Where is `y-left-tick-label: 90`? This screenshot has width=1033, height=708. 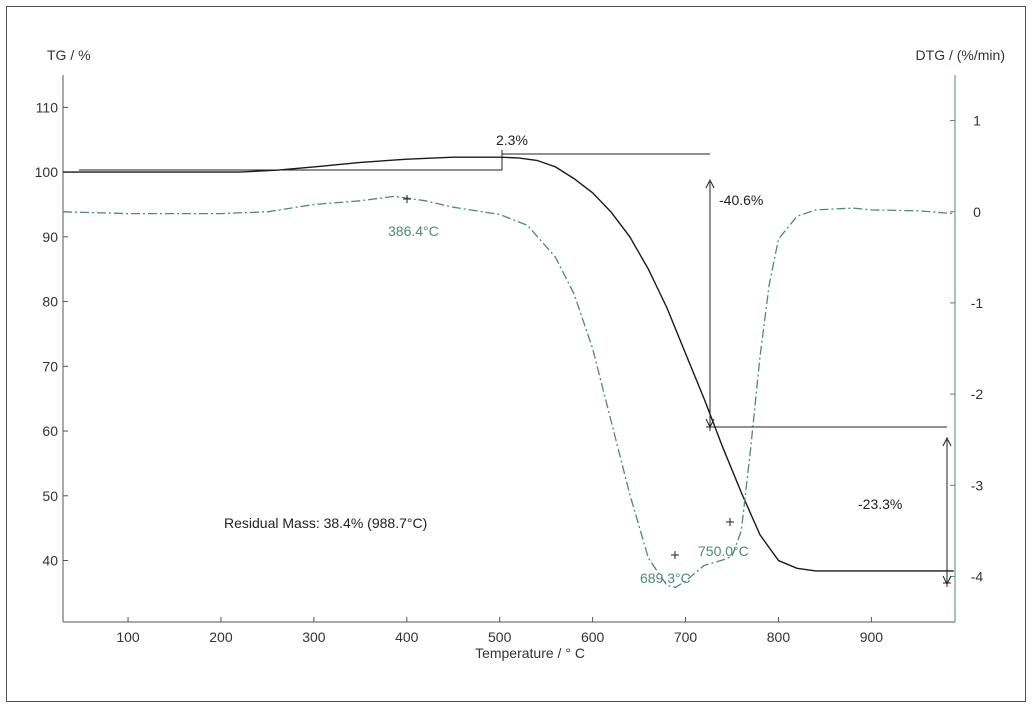 y-left-tick-label: 90 is located at coordinates (50, 237).